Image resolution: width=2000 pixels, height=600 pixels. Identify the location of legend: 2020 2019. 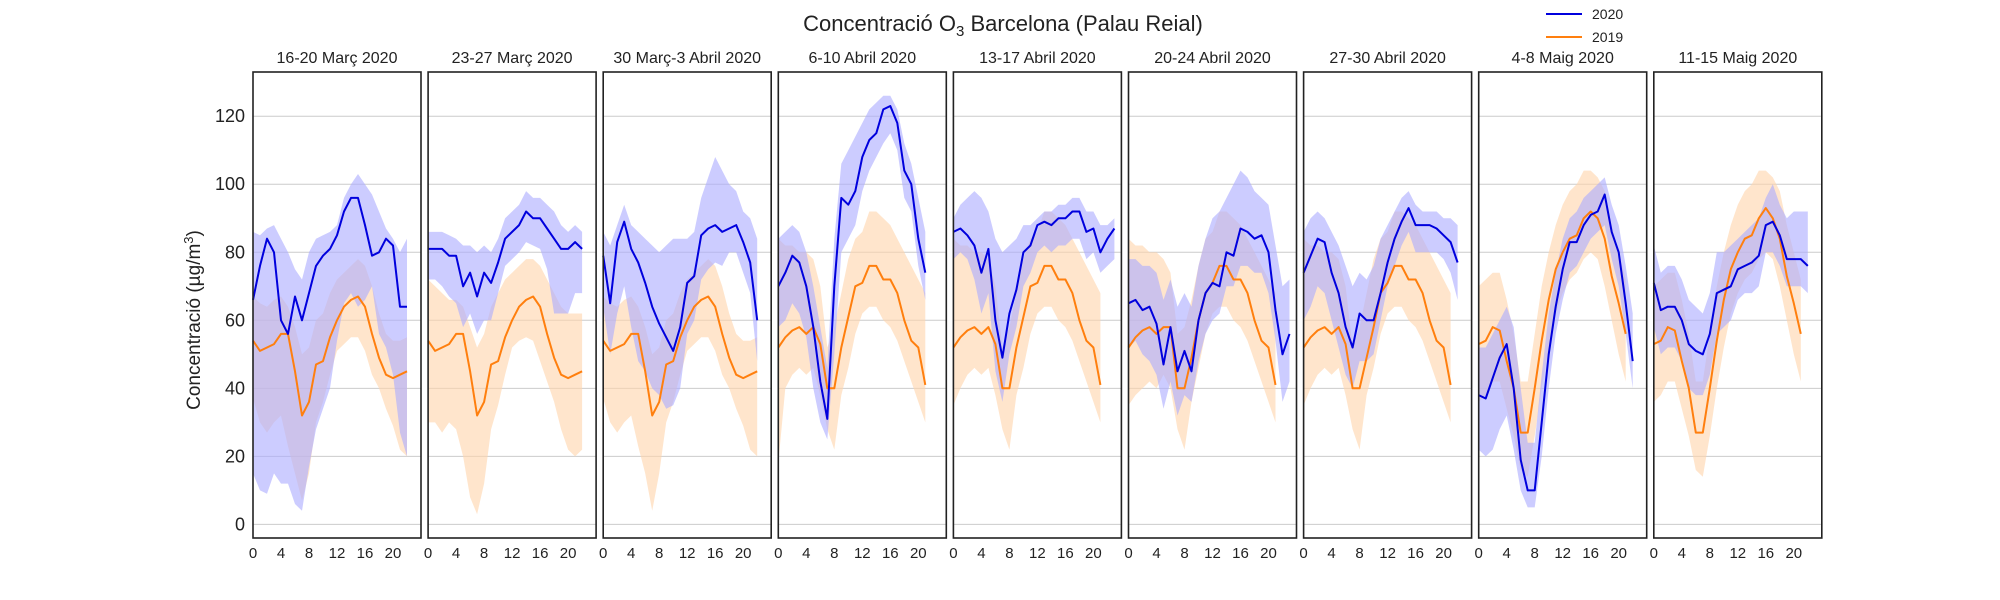
(1584, 25).